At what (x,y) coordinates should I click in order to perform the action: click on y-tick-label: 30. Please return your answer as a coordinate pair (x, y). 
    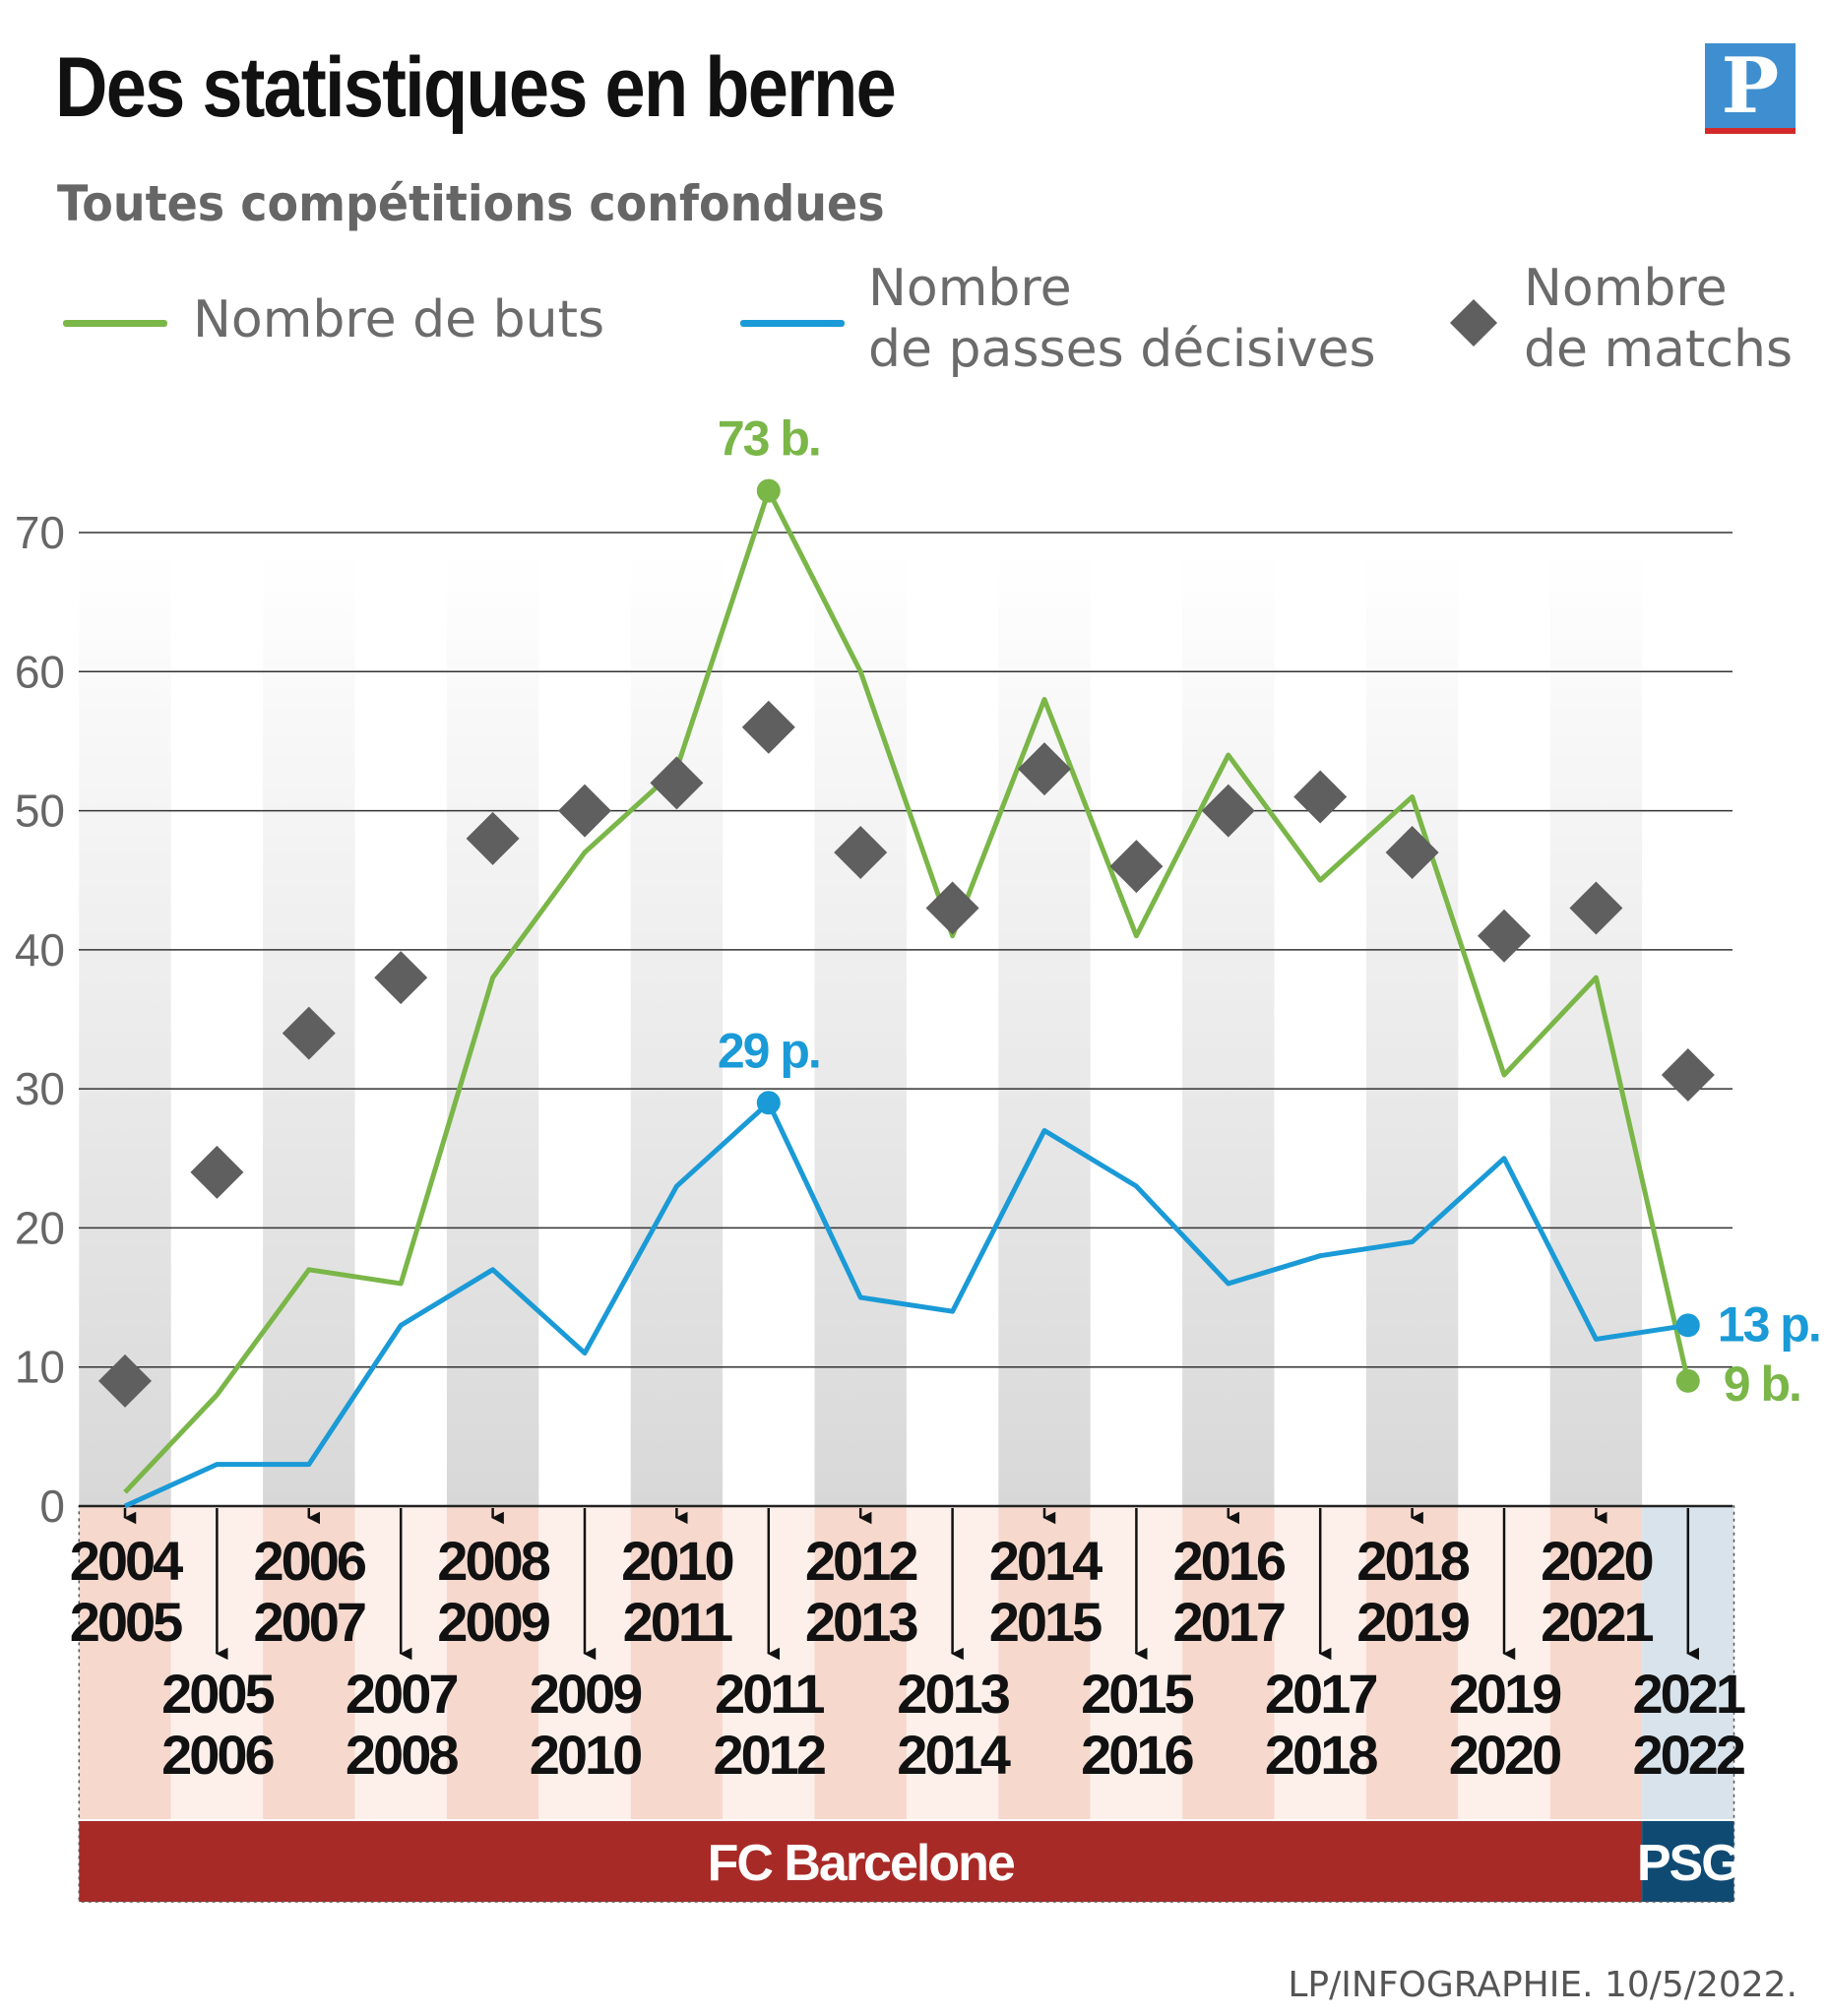
    Looking at the image, I should click on (40, 1088).